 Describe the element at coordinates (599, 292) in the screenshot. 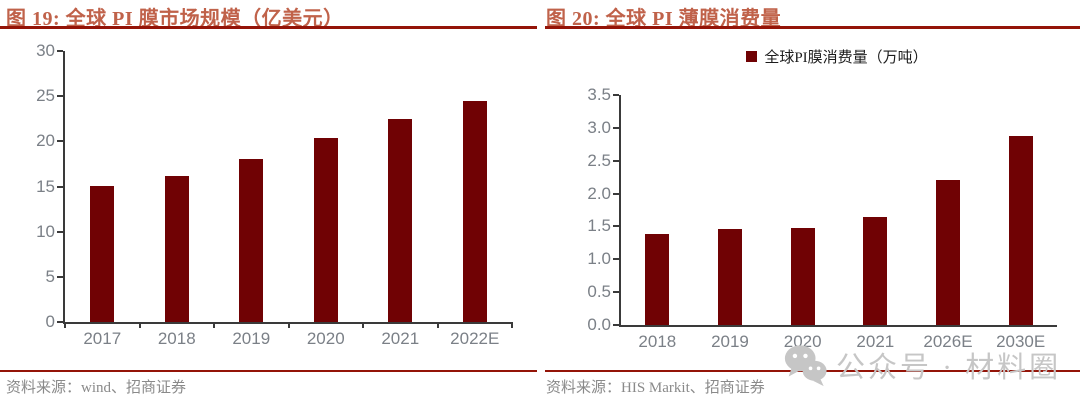

I see `y-tick-label: 0.5` at that location.